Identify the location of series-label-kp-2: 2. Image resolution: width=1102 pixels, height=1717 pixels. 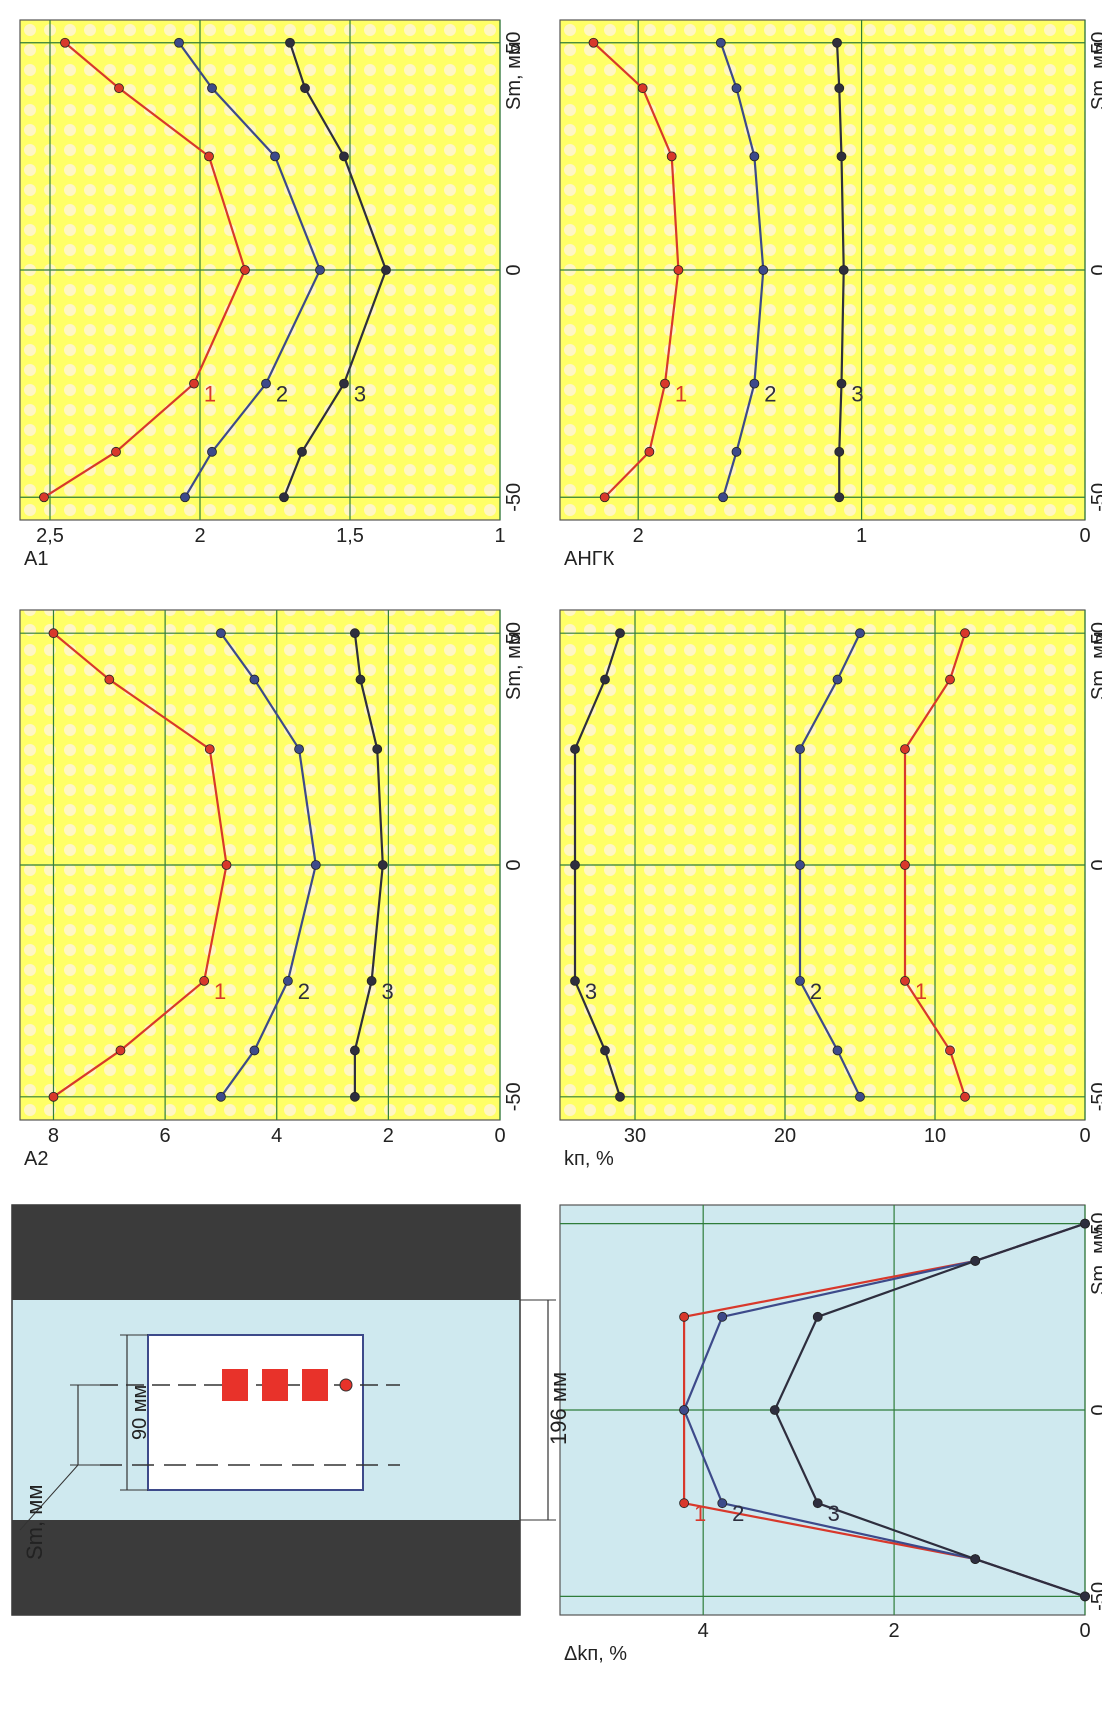
(816, 991).